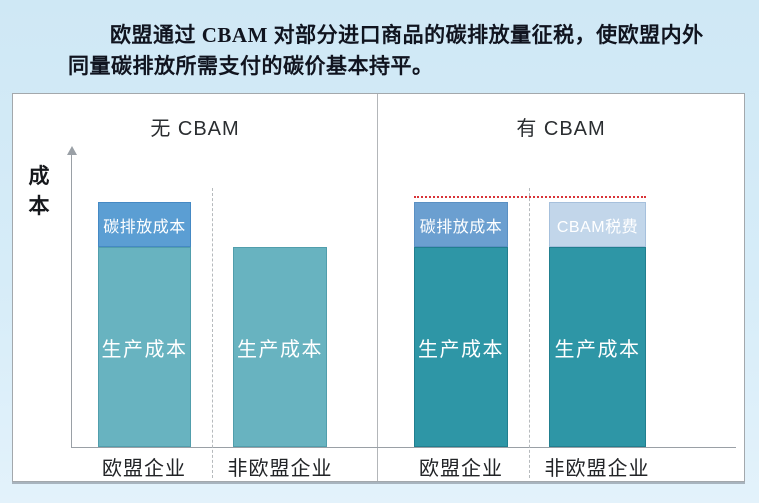 Image resolution: width=759 pixels, height=503 pixels. I want to click on x-label-eu-no-cbam: 欧盟企业, so click(144, 469).